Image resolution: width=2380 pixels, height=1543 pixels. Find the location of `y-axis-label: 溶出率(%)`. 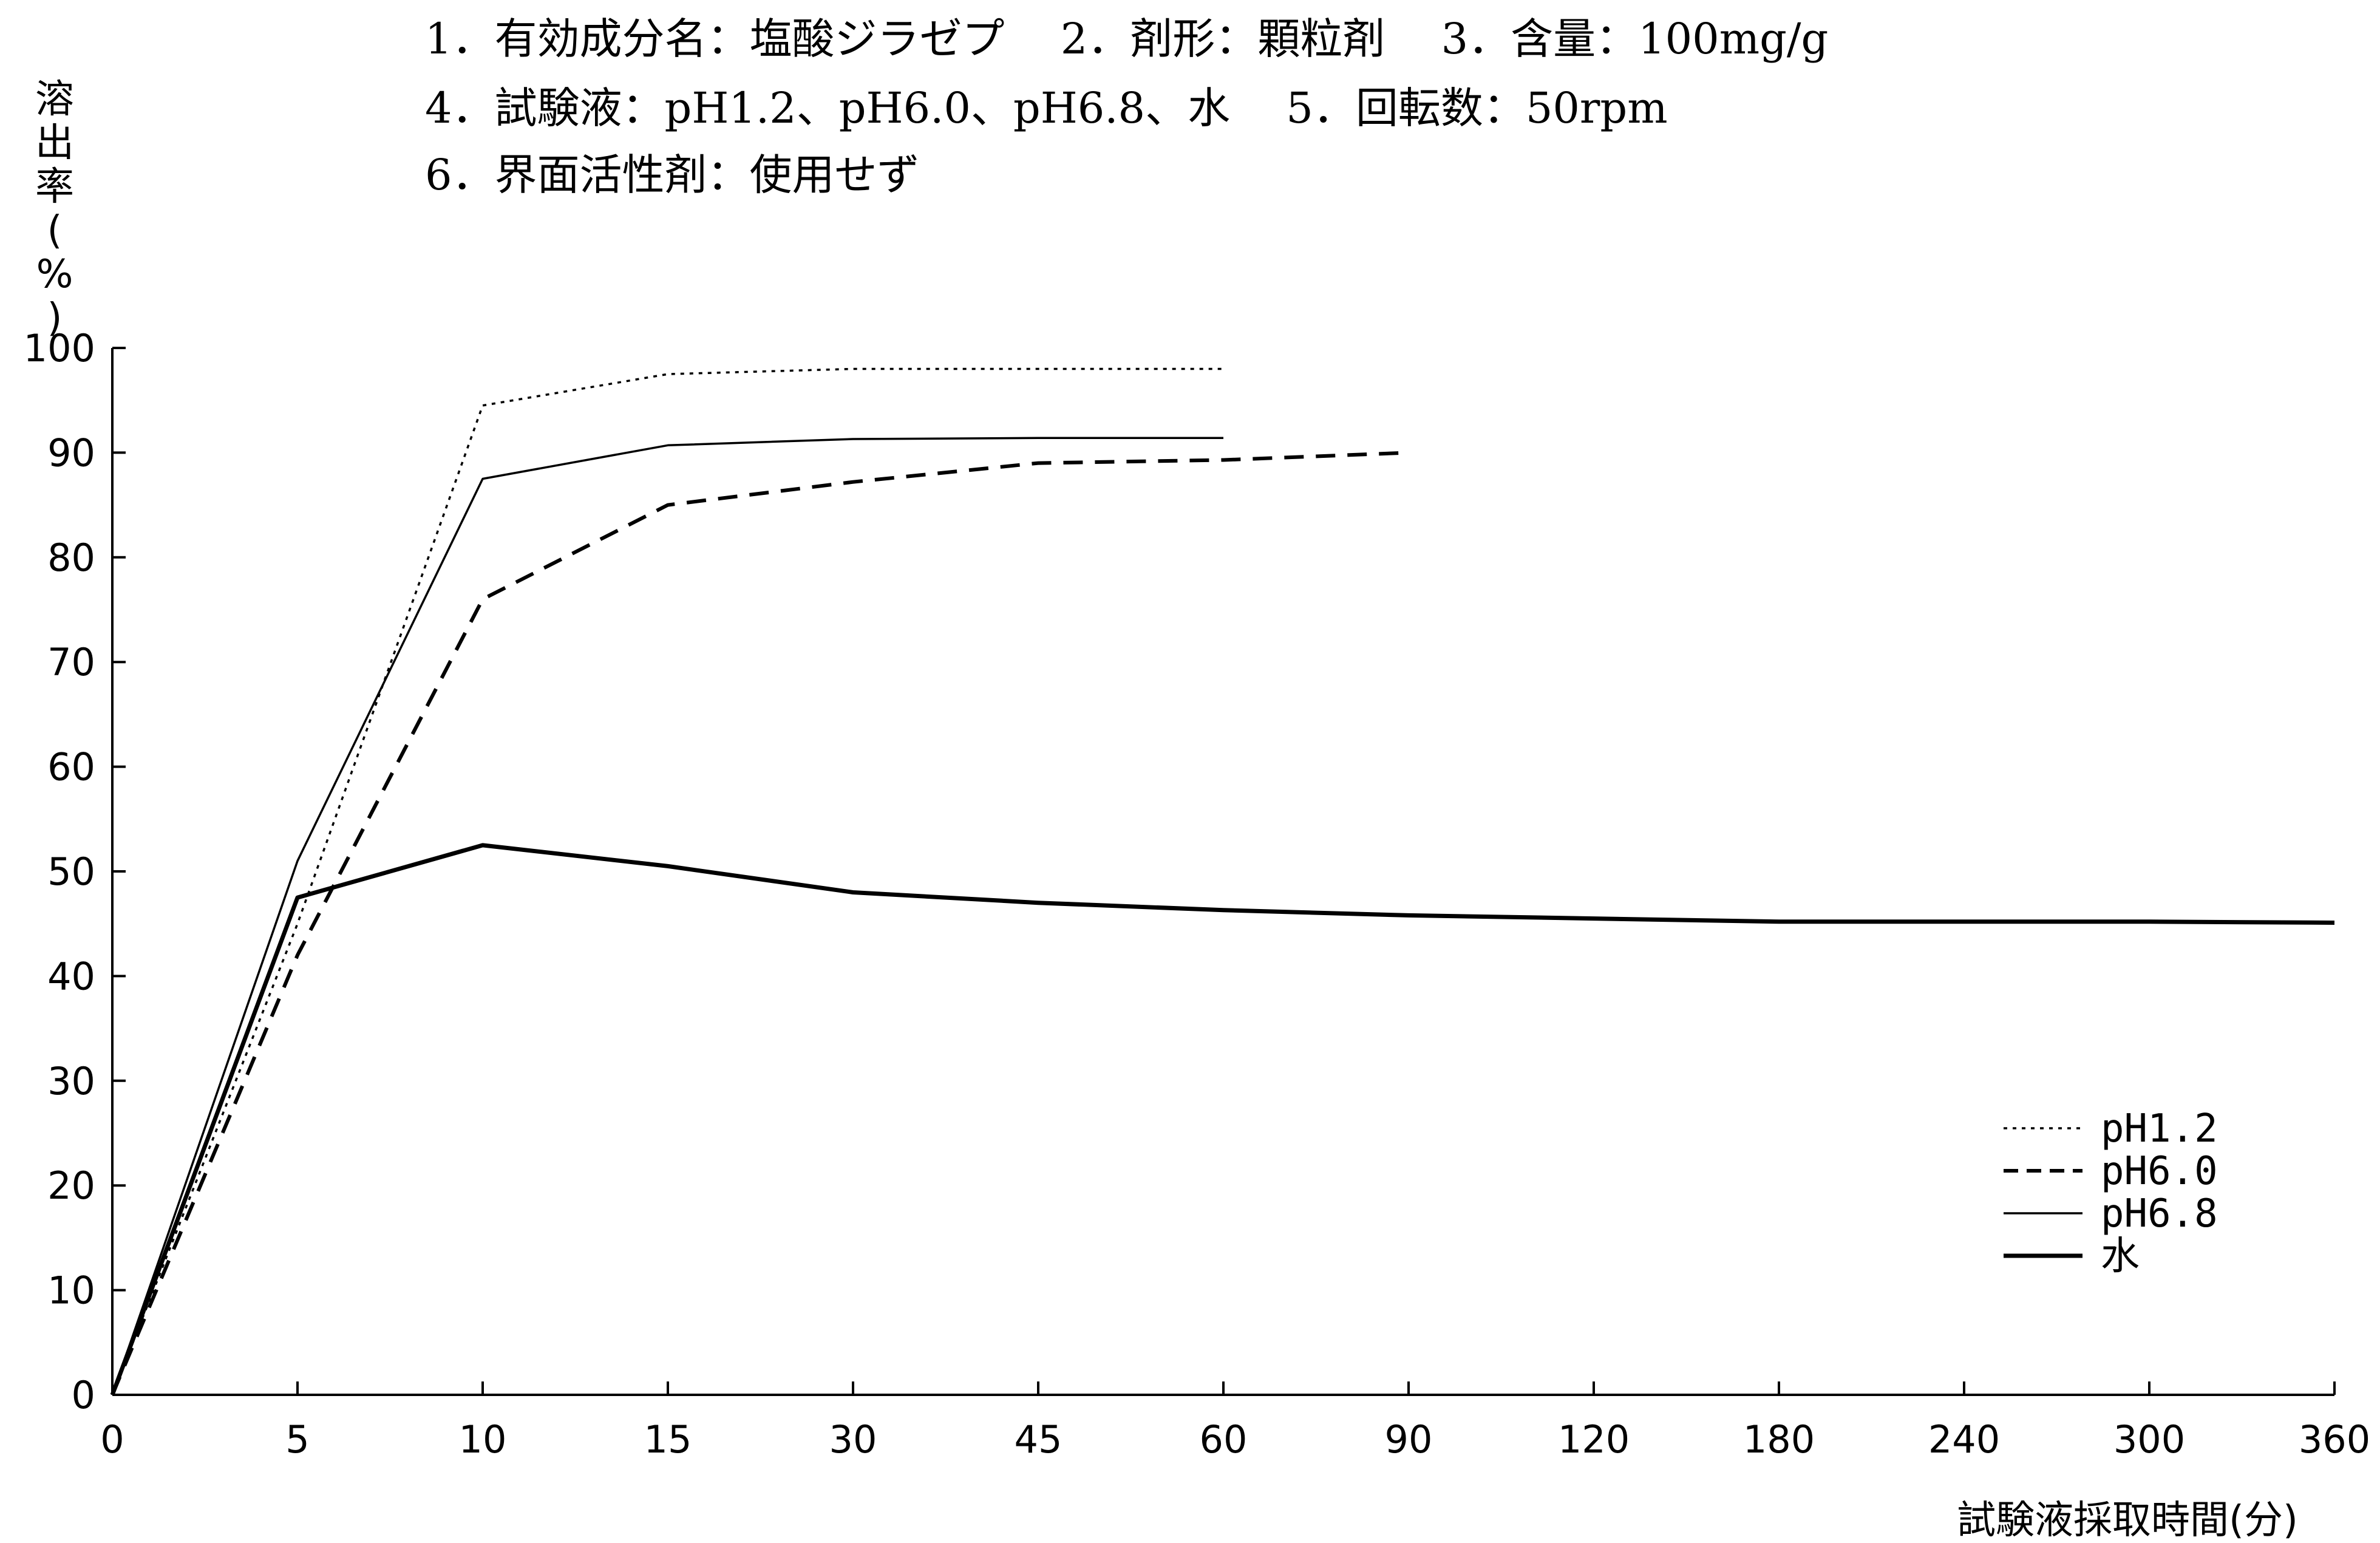

y-axis-label: 溶出率(%) is located at coordinates (54, 209).